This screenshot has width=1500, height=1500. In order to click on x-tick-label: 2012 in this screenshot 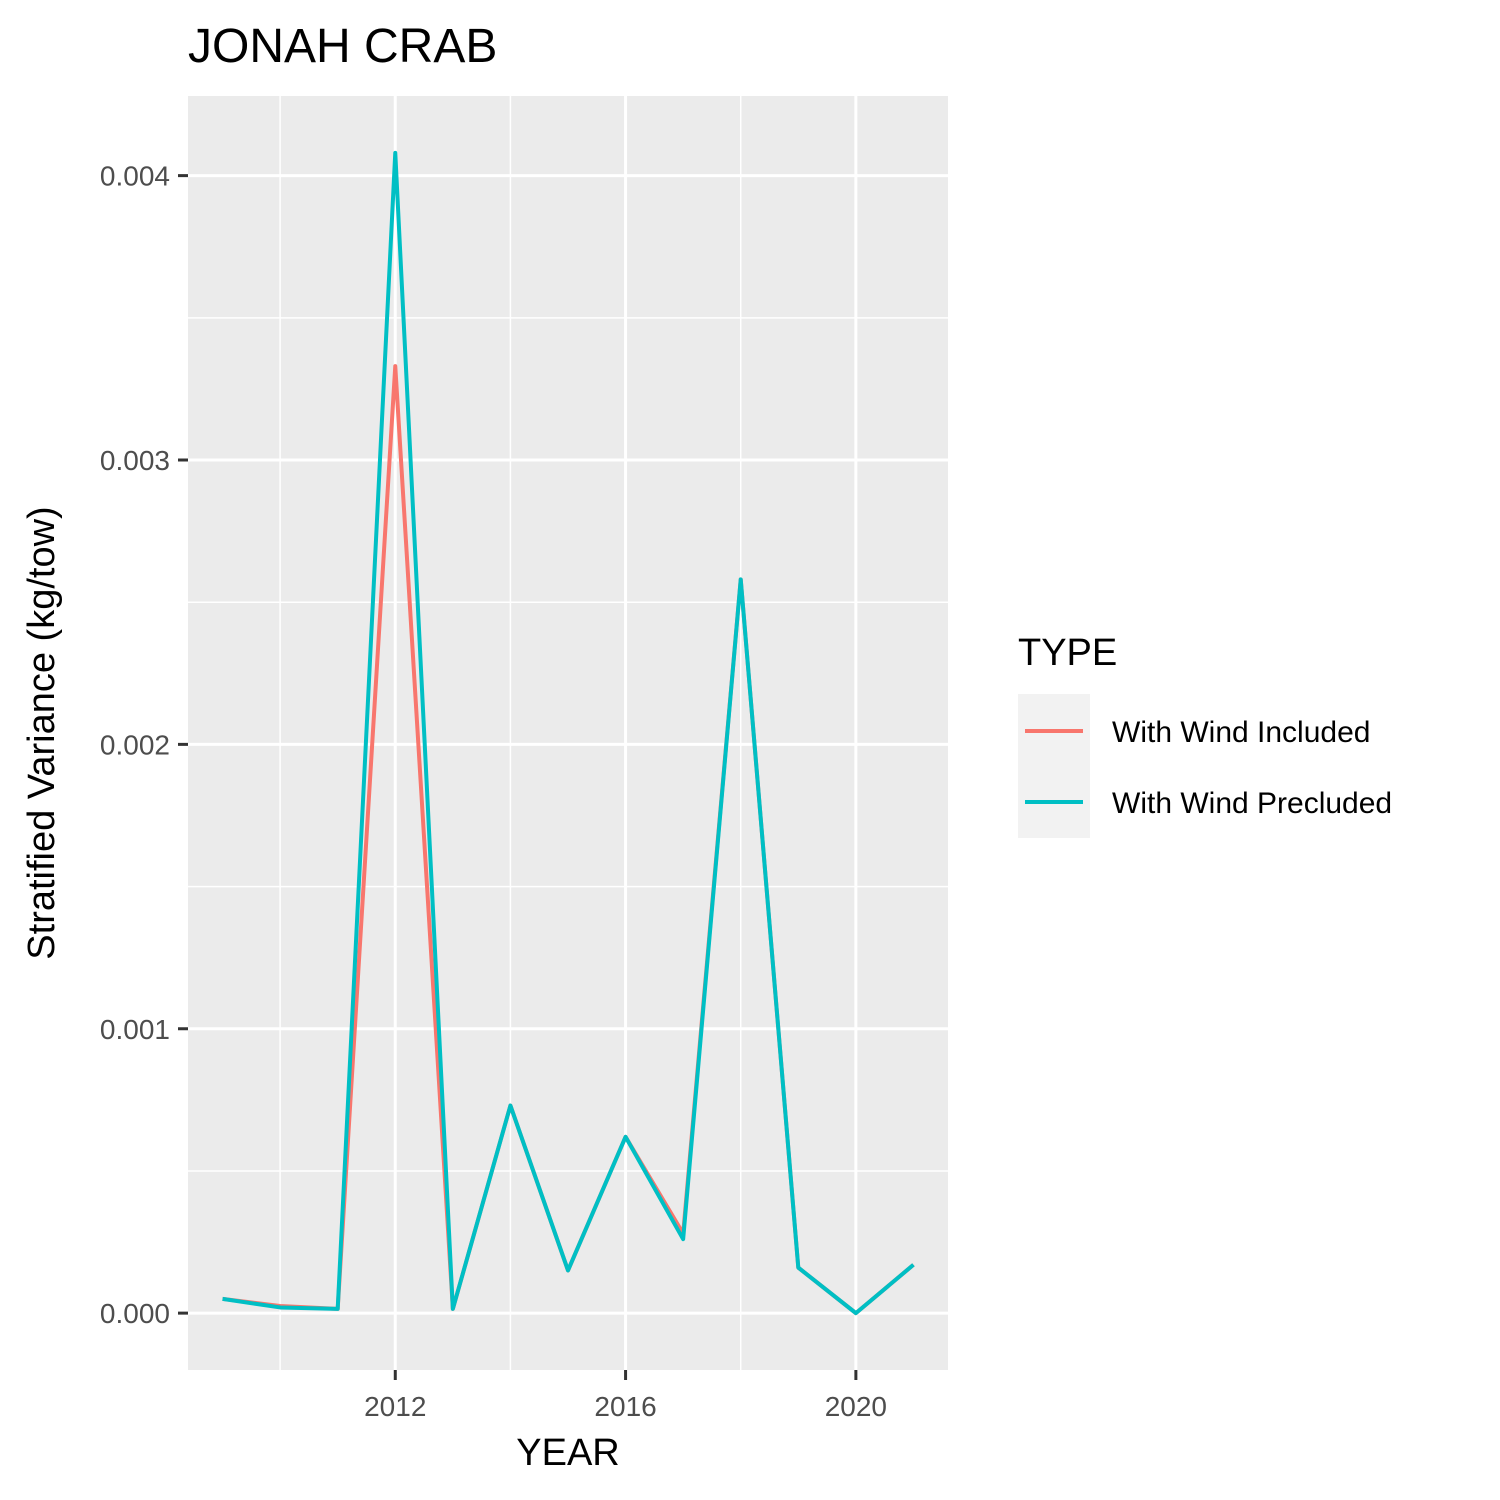, I will do `click(395, 1406)`.